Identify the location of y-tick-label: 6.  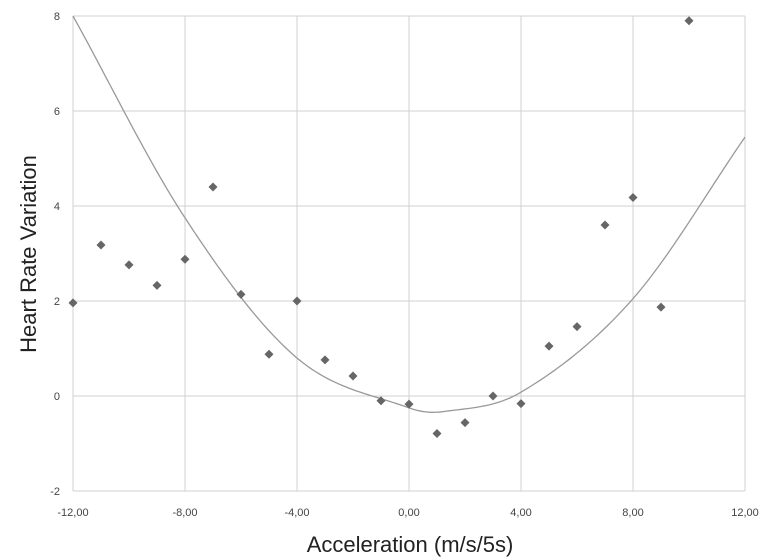
(57, 112).